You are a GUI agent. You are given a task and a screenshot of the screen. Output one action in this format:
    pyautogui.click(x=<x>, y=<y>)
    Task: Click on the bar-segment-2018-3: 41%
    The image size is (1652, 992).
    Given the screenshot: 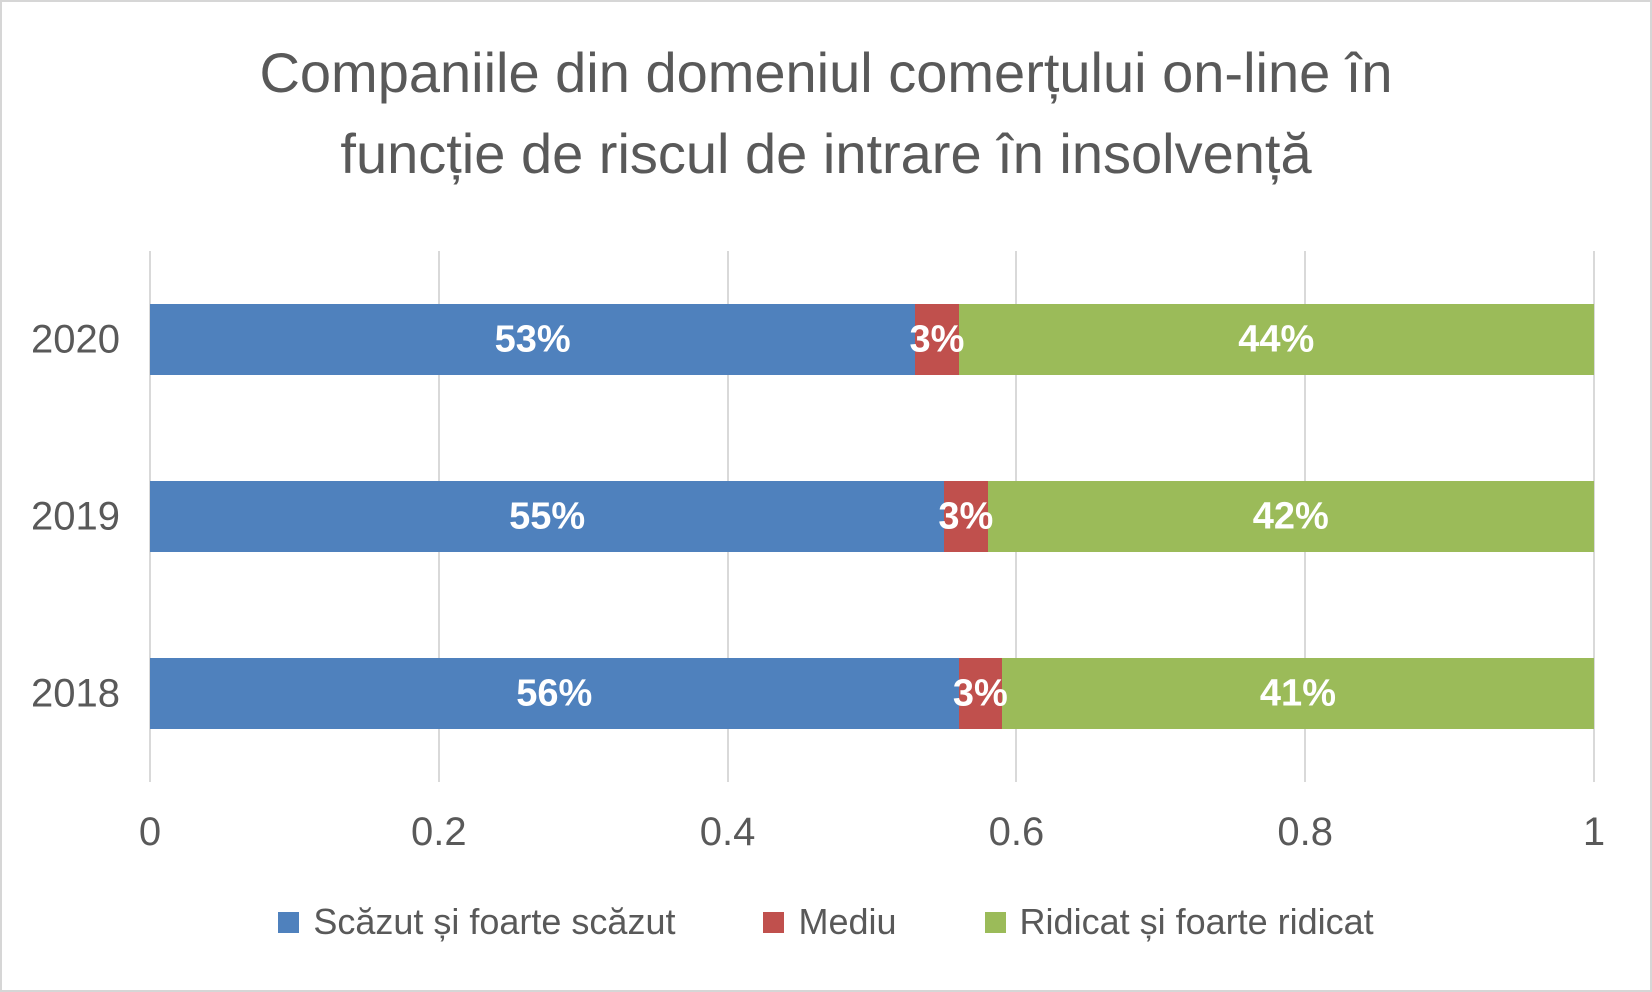 What is the action you would take?
    pyautogui.click(x=1297, y=693)
    